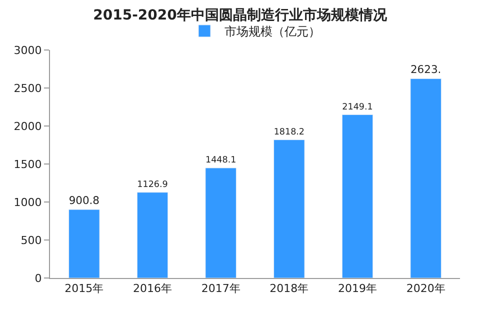 The width and height of the screenshot is (480, 323). What do you see at coordinates (220, 289) in the screenshot?
I see `x-tick-label: 2017年` at bounding box center [220, 289].